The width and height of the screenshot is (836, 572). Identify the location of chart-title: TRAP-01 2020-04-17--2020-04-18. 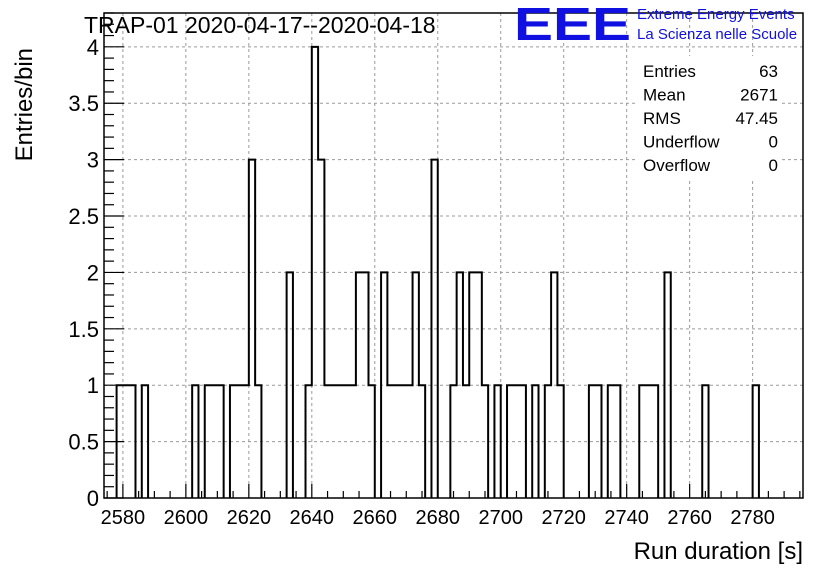
(260, 25).